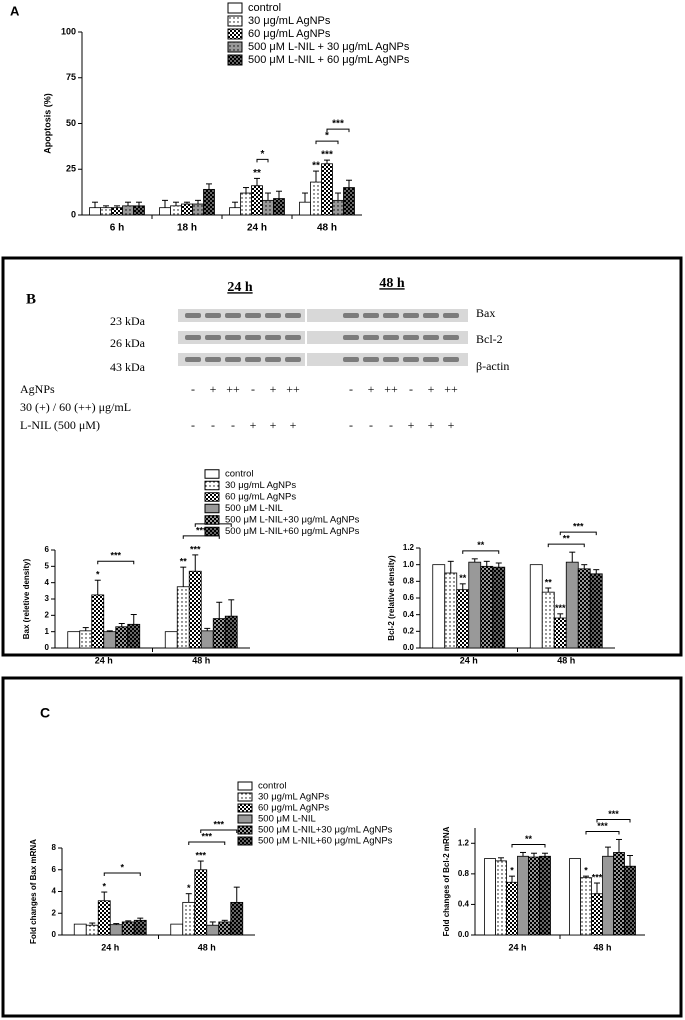  I want to click on y-tick-label: 1, so click(47, 631).